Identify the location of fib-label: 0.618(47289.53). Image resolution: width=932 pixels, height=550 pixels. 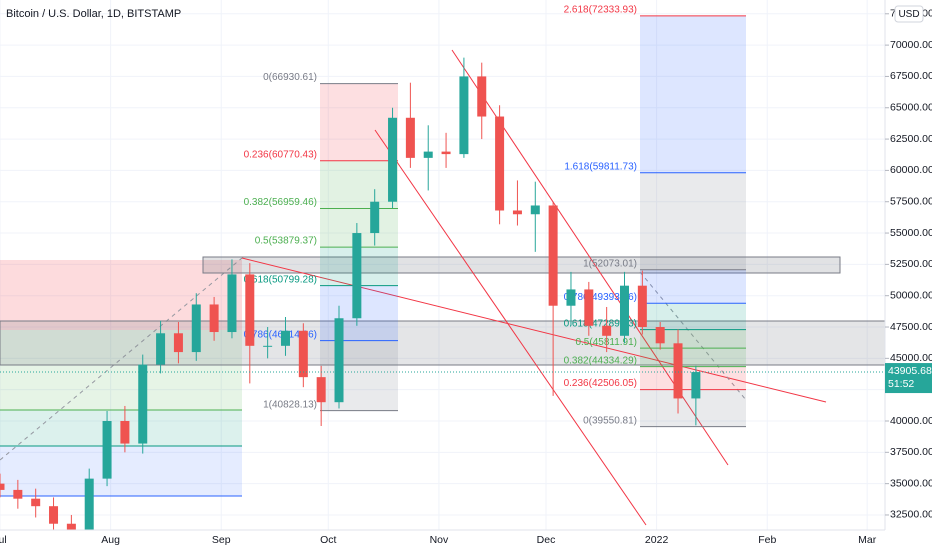
(600, 323).